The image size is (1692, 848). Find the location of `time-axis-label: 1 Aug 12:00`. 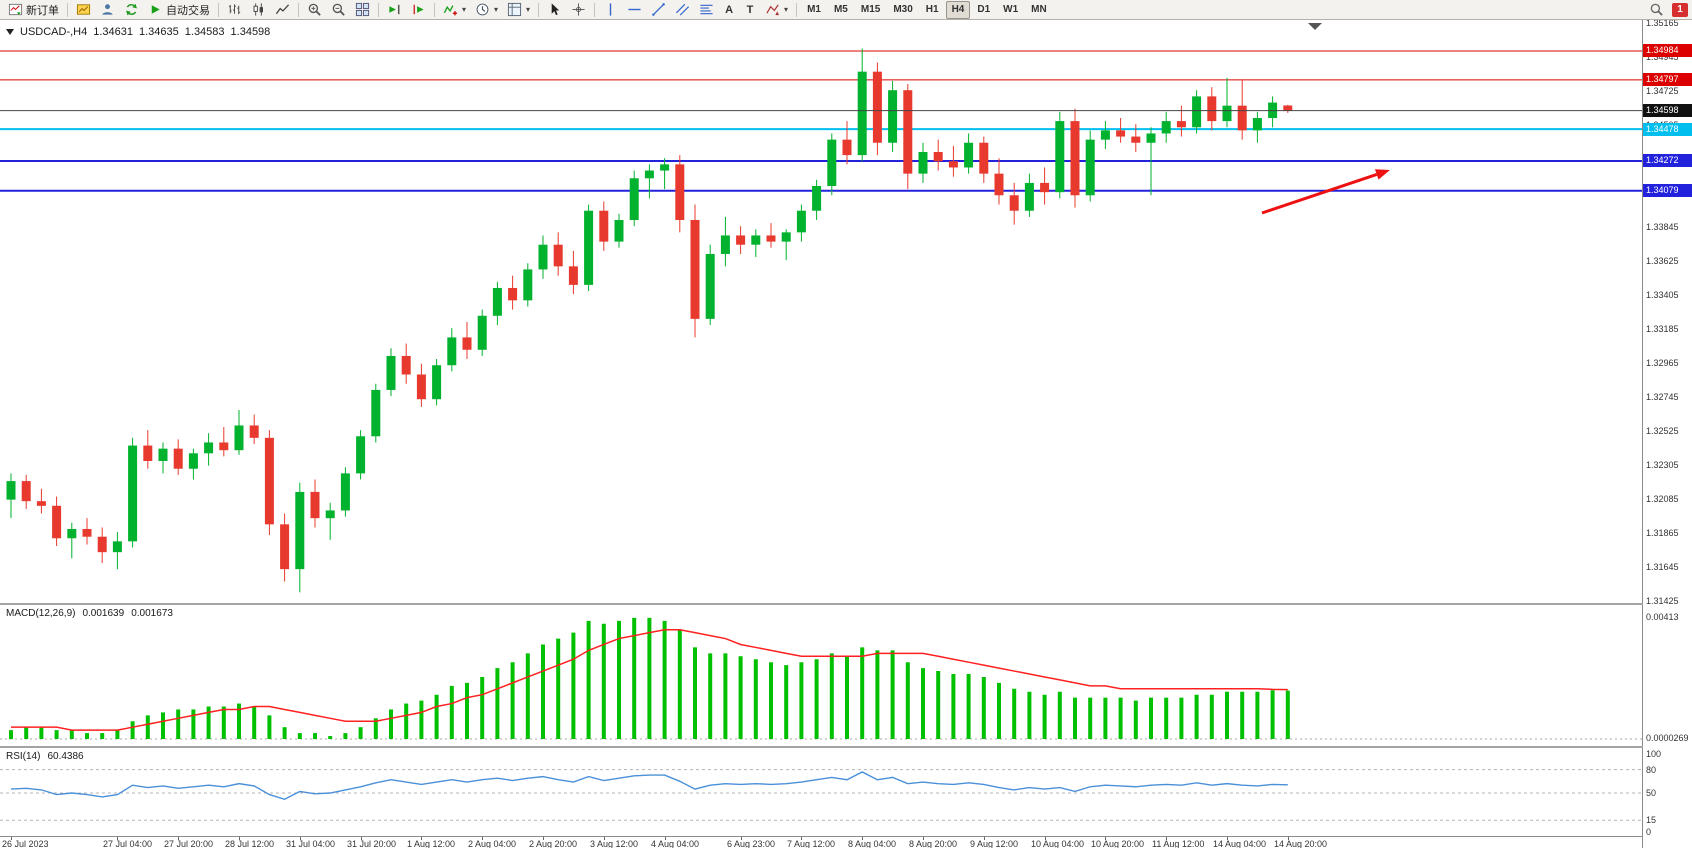

time-axis-label: 1 Aug 12:00 is located at coordinates (431, 843).